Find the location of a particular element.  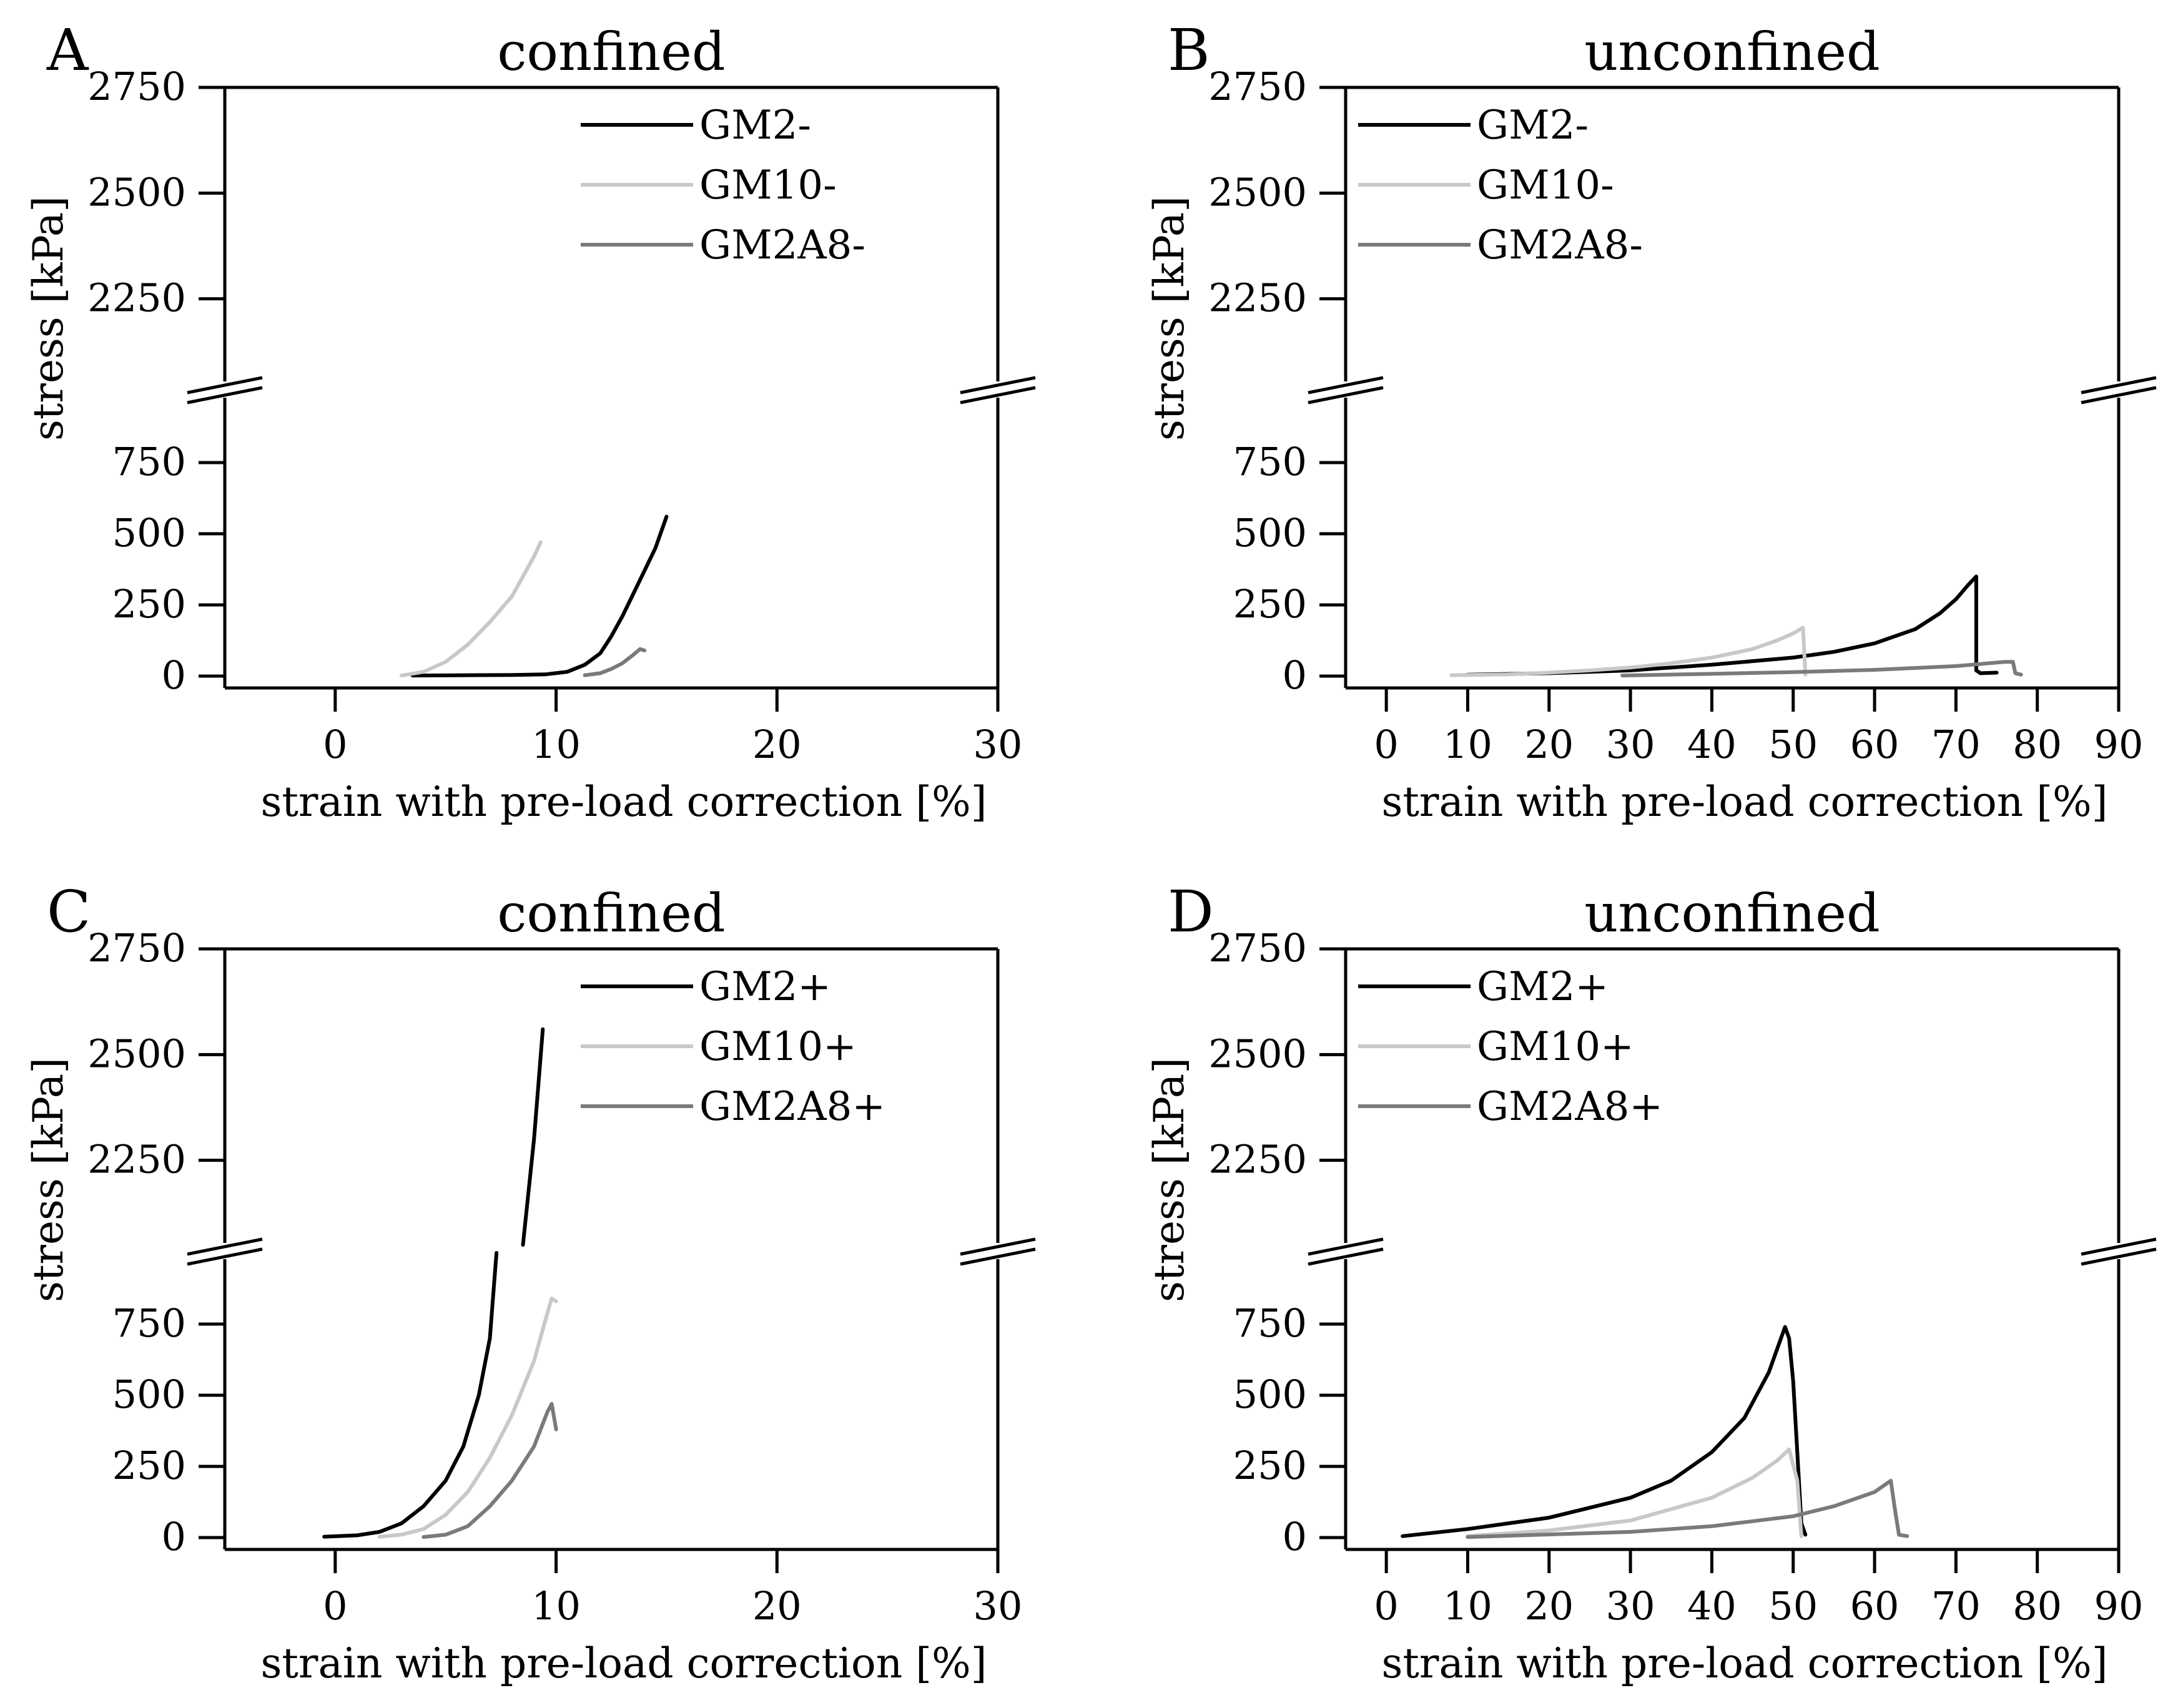

legend-label: GM2A8- is located at coordinates (1560, 245).